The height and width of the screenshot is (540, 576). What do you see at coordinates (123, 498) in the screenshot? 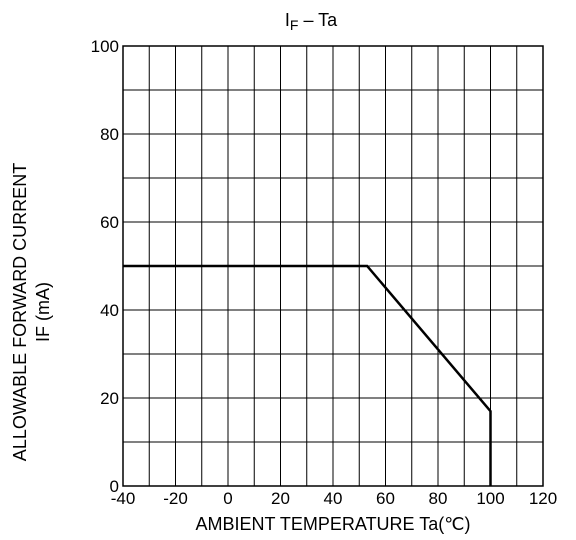
I see `x-tick-label: -40` at bounding box center [123, 498].